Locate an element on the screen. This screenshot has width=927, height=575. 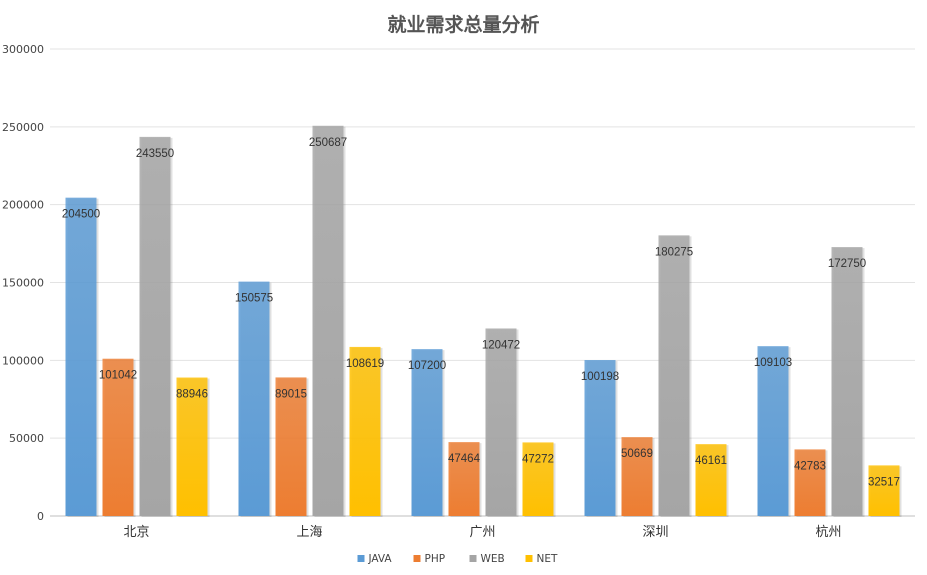
y-tick-label: 200000 is located at coordinates (23, 205).